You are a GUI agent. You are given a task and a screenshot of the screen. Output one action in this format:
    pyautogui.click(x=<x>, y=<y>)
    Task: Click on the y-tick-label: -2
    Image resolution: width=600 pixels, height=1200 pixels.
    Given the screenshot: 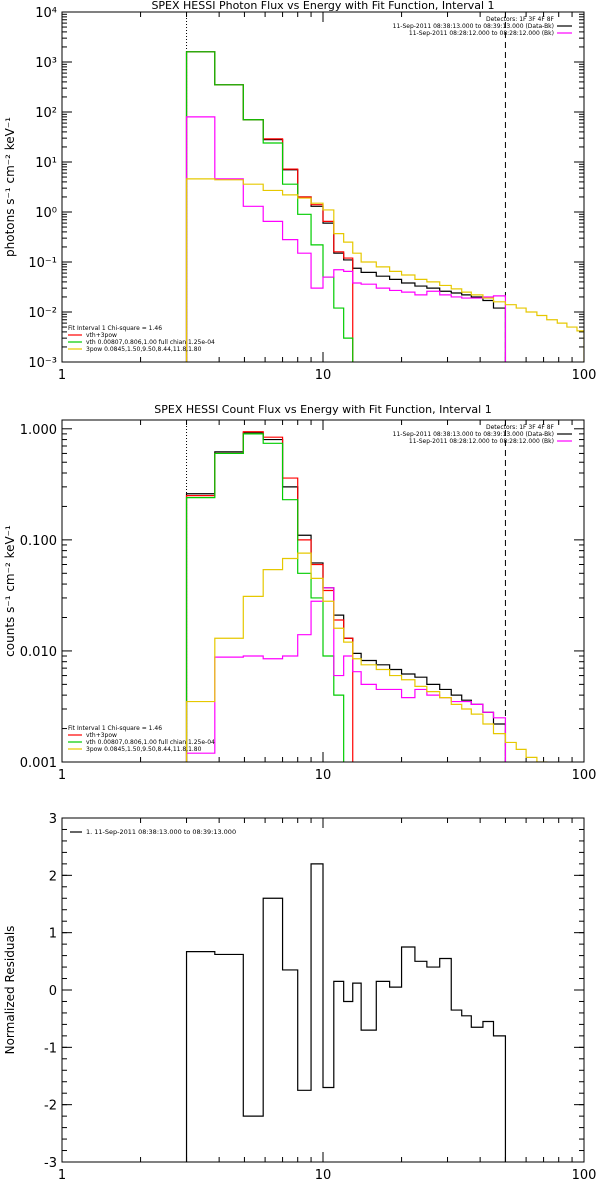 What is the action you would take?
    pyautogui.click(x=50, y=1106)
    